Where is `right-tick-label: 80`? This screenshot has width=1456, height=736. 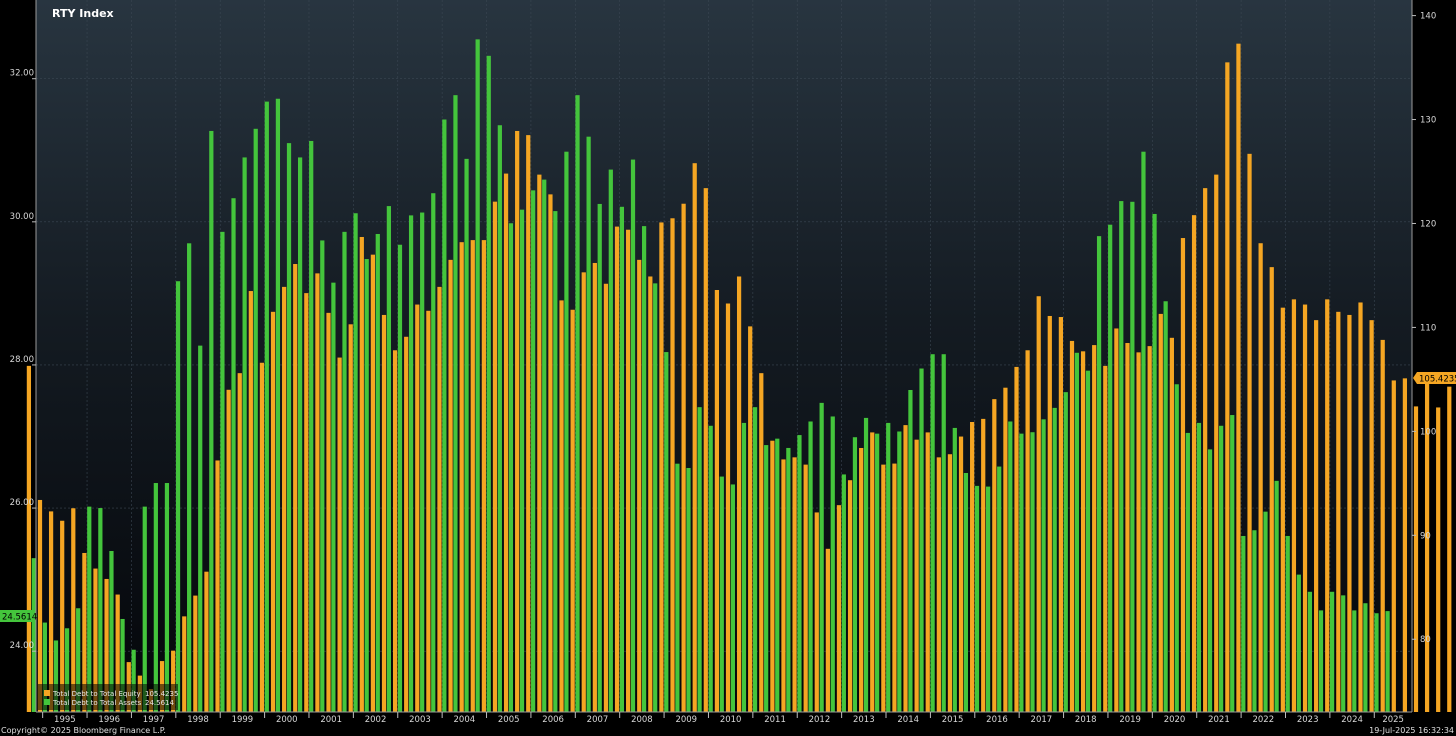 right-tick-label: 80 is located at coordinates (1425, 640).